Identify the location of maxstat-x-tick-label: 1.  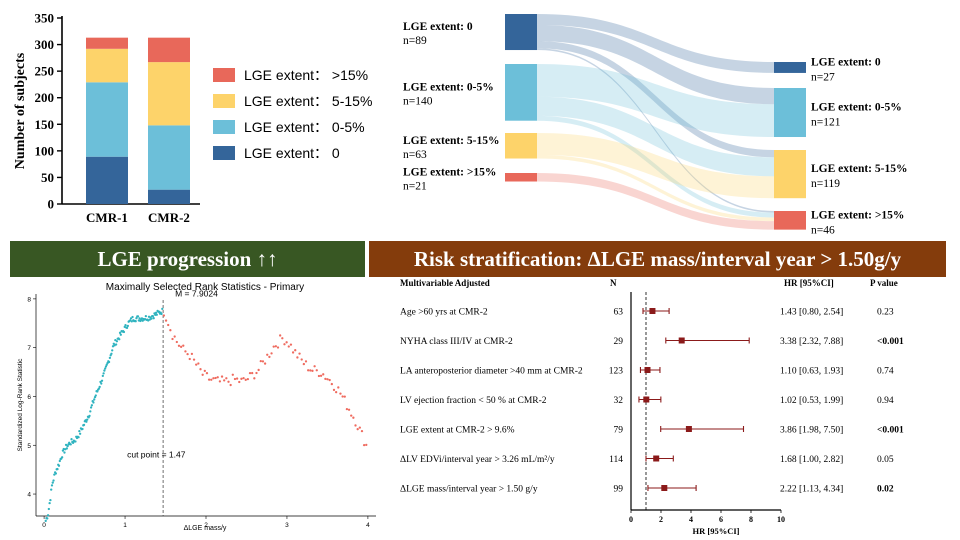
(125, 525).